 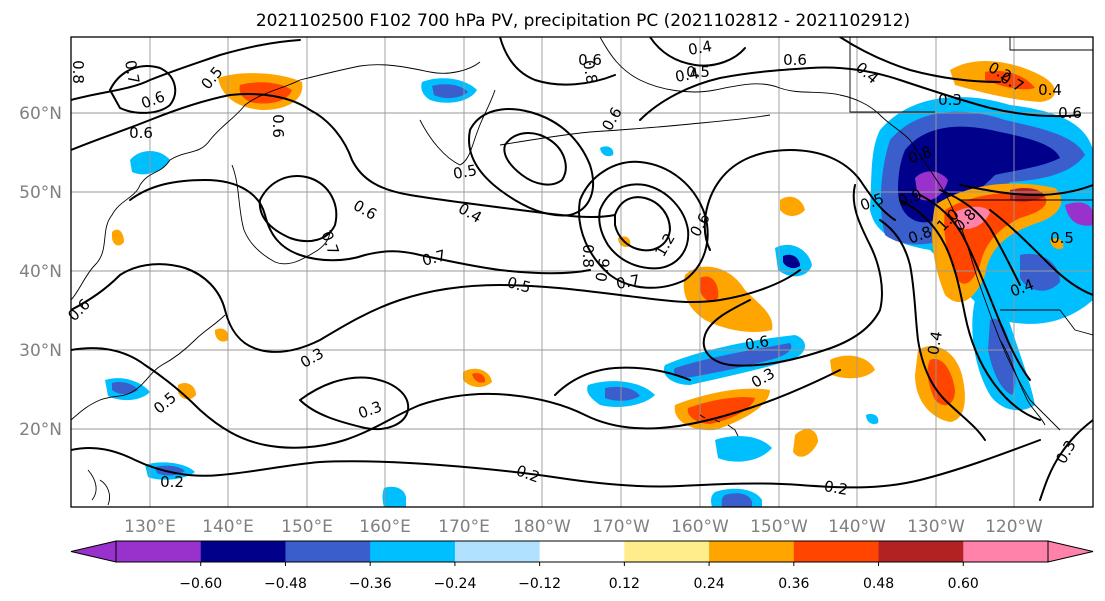 I want to click on colorbar-extend-low, so click(x=93, y=551).